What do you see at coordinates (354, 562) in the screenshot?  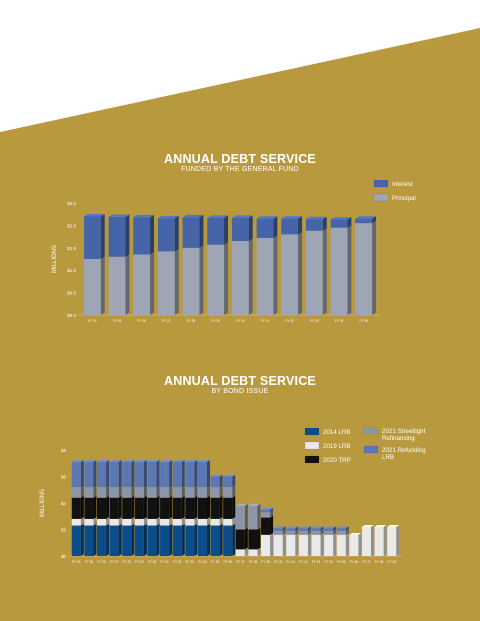 I see `x-tick-label: FY 46` at bounding box center [354, 562].